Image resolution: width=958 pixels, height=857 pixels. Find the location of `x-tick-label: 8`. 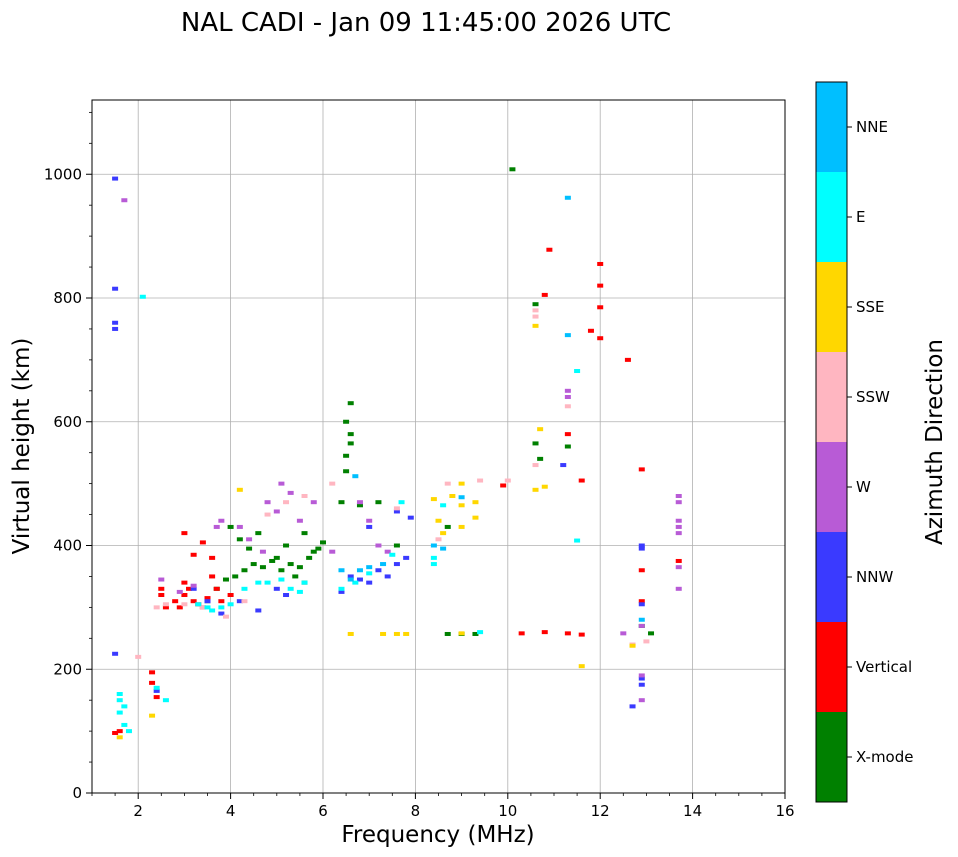

x-tick-label: 8 is located at coordinates (416, 811).